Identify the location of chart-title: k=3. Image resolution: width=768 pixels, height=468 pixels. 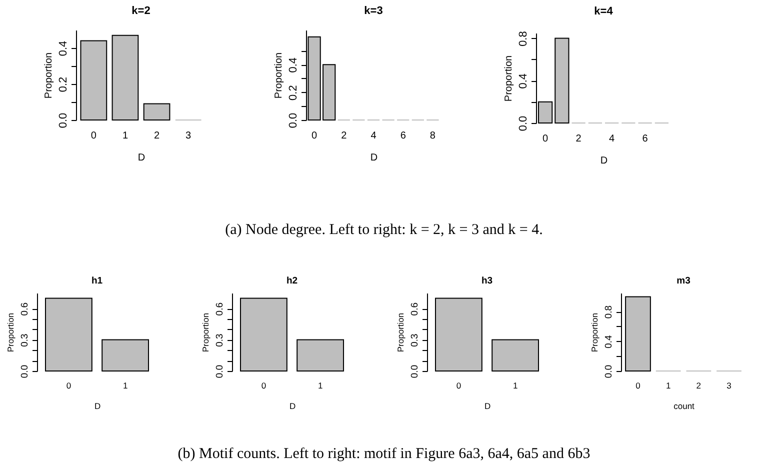
(373, 11).